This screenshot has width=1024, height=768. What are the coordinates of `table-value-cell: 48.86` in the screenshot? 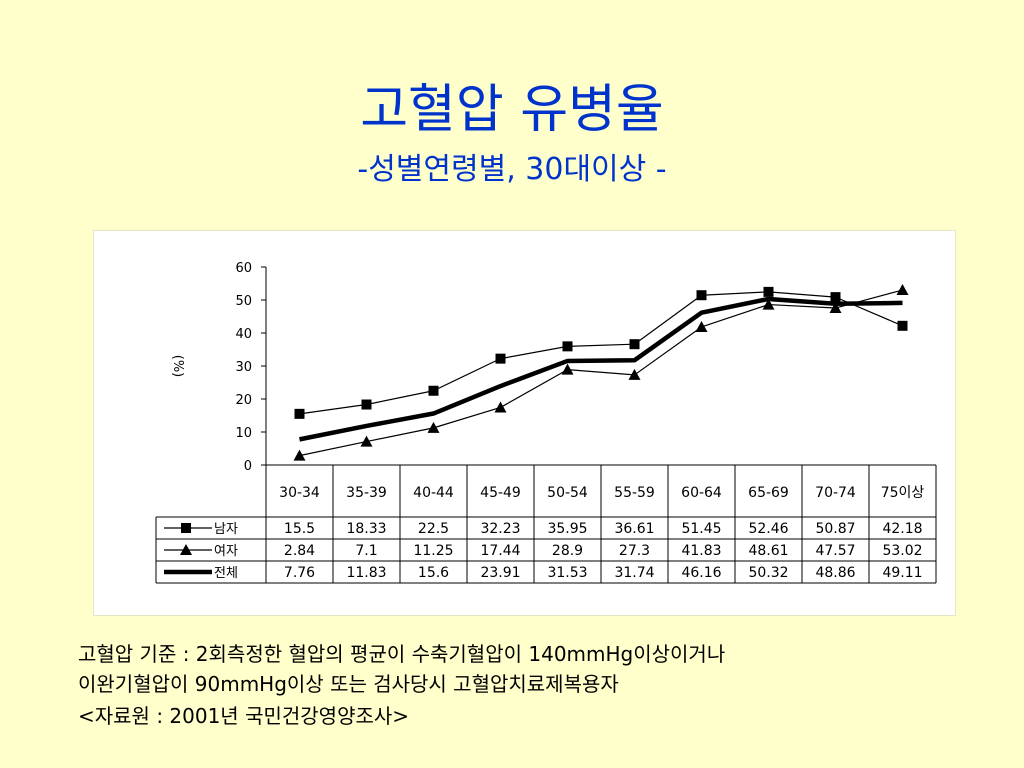 It's located at (835, 573).